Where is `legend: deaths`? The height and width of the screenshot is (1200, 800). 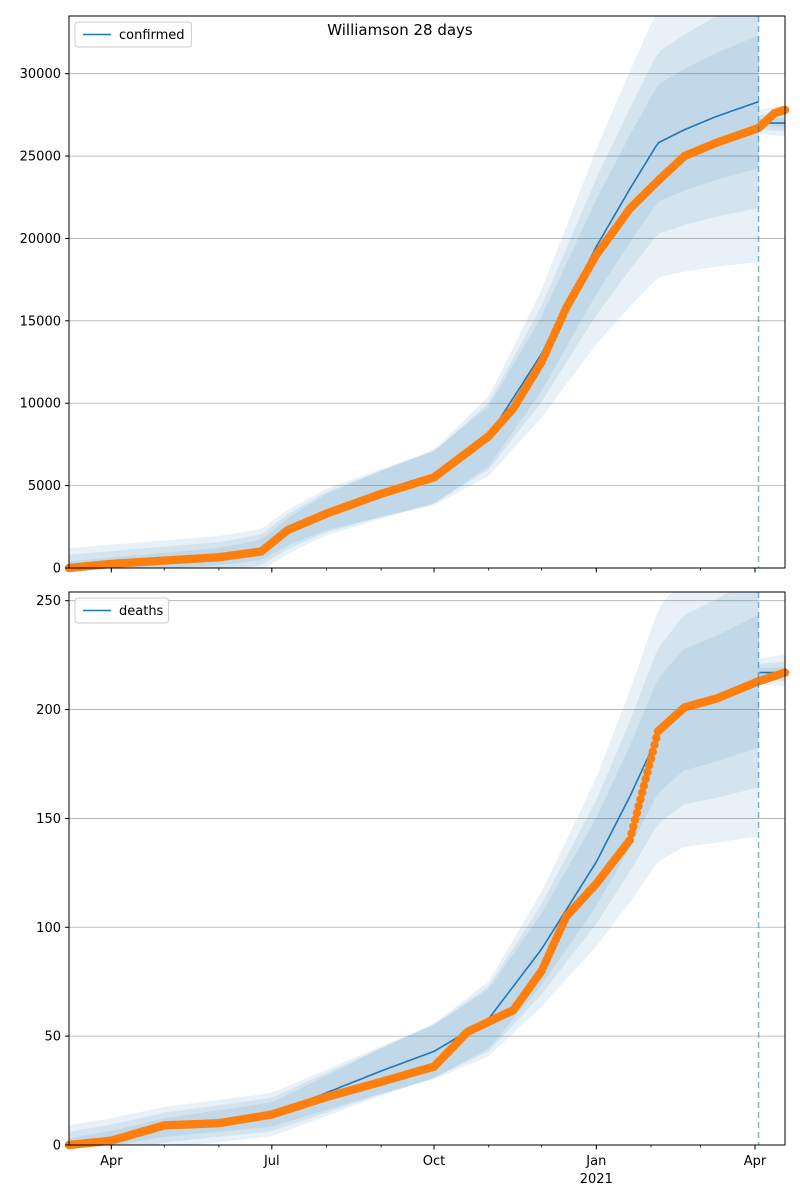
legend: deaths is located at coordinates (122, 610).